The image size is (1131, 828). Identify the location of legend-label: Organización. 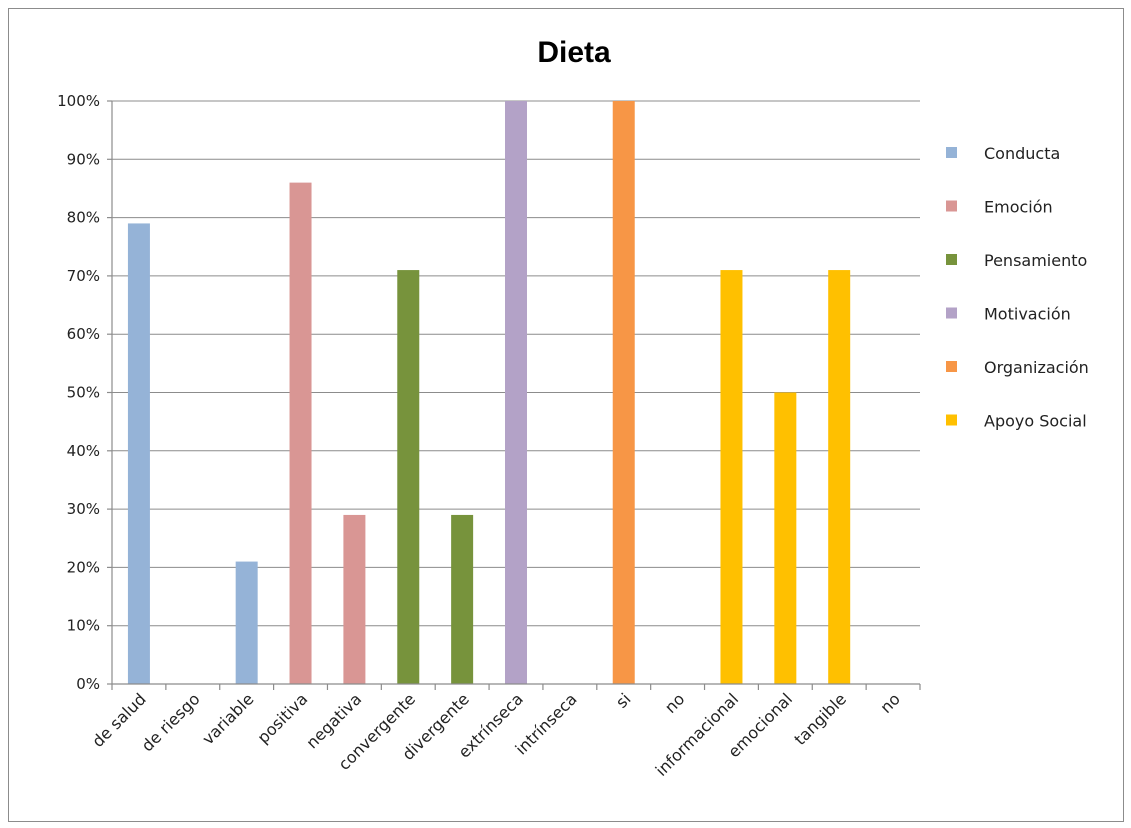
(1036, 367).